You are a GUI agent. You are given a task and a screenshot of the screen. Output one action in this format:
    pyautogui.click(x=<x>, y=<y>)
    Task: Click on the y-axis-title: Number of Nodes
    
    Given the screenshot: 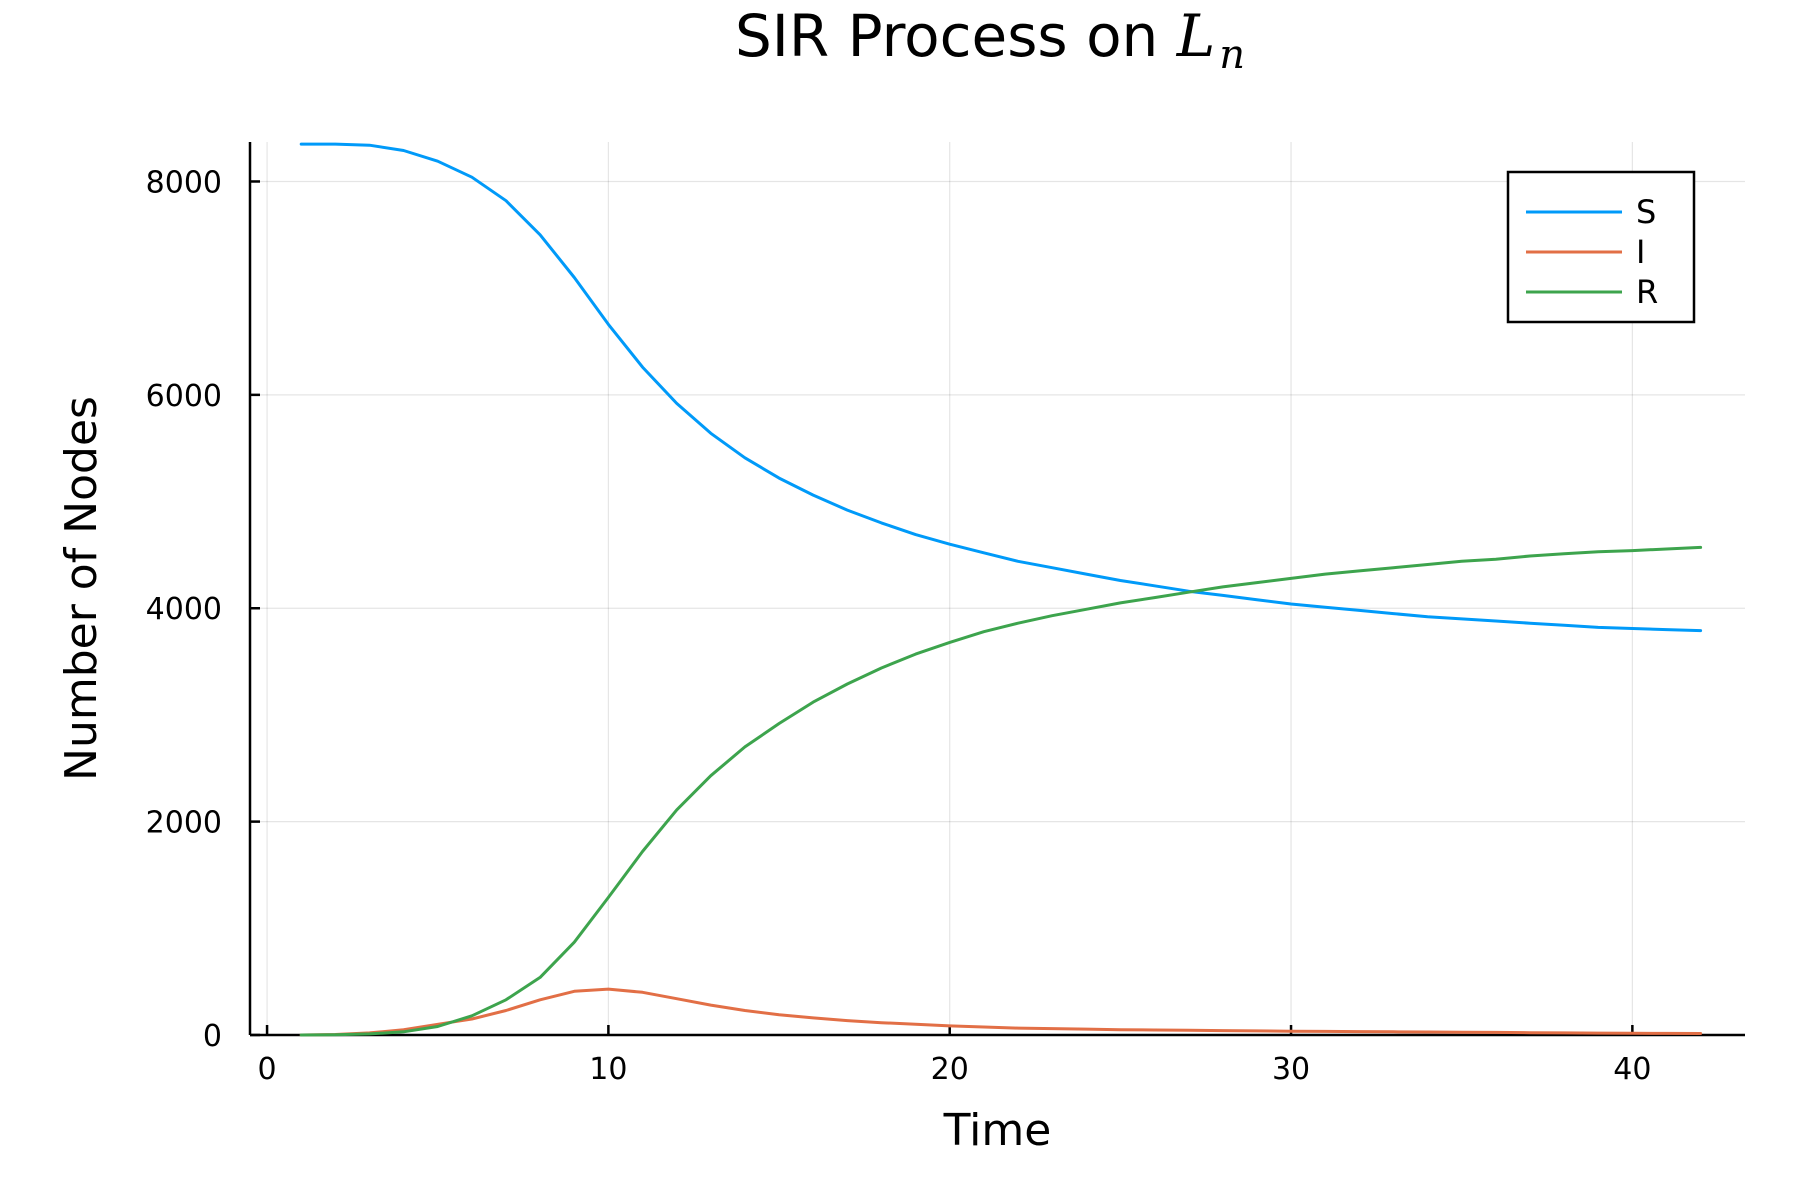 What is the action you would take?
    pyautogui.click(x=81, y=588)
    